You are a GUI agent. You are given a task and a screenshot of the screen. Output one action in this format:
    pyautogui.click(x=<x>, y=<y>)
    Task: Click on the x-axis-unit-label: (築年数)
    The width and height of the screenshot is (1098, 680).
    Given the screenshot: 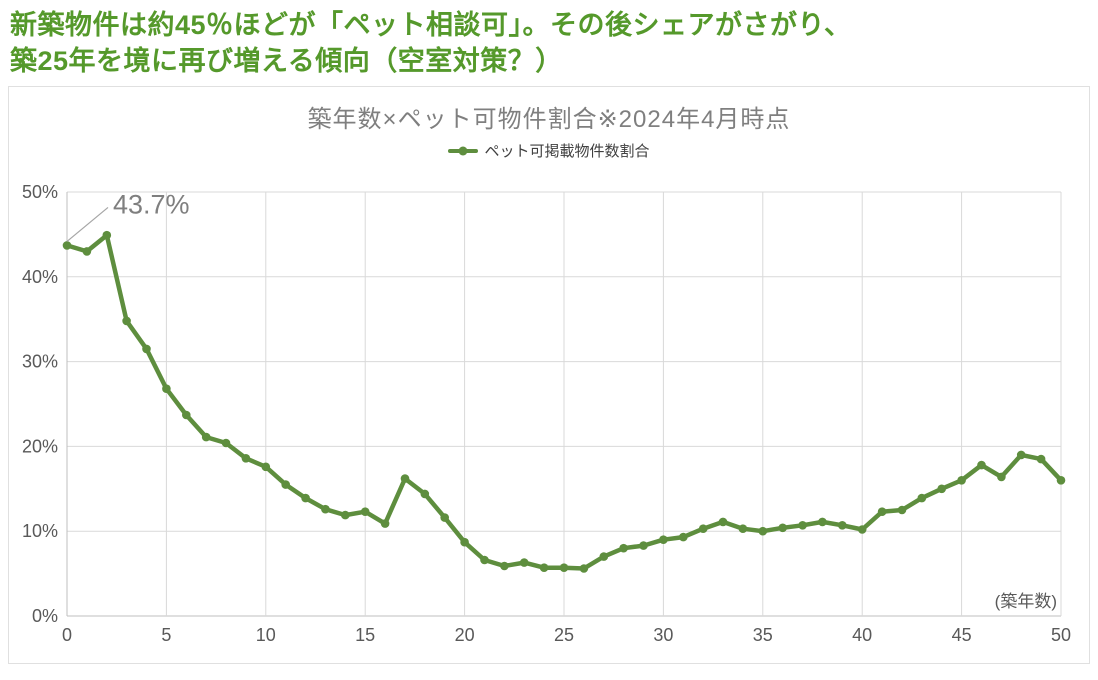 What is the action you would take?
    pyautogui.click(x=1026, y=601)
    